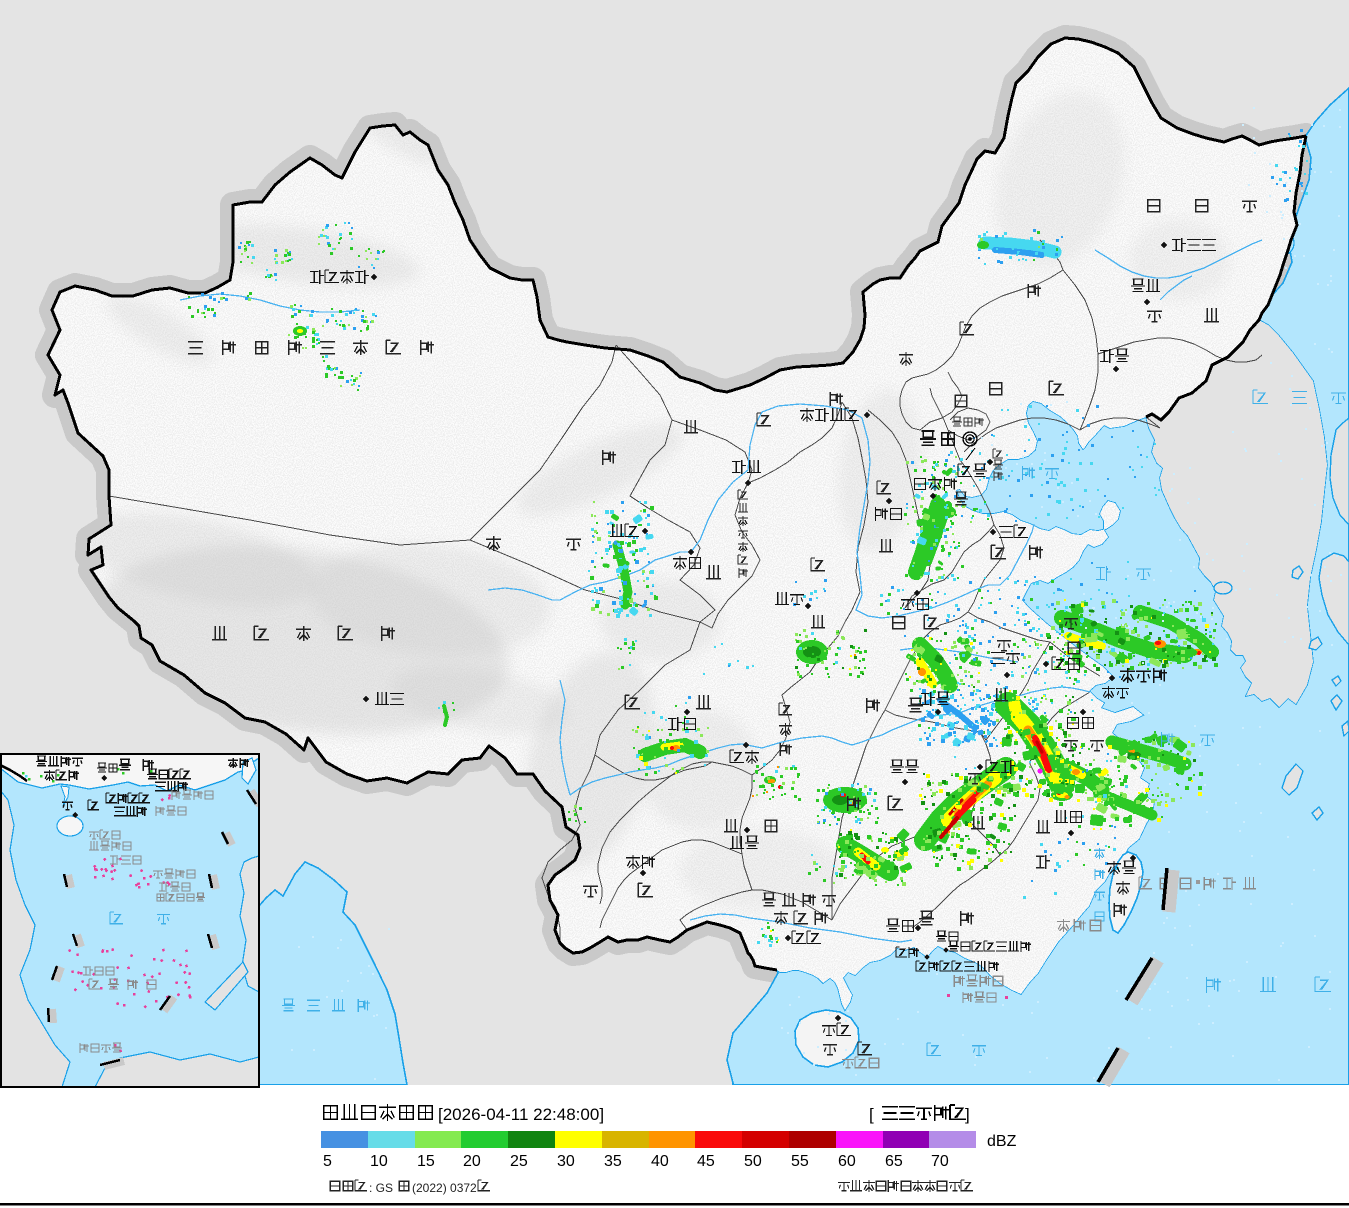  I want to click on svg-text: (2022) 0372, so click(444, 1188).